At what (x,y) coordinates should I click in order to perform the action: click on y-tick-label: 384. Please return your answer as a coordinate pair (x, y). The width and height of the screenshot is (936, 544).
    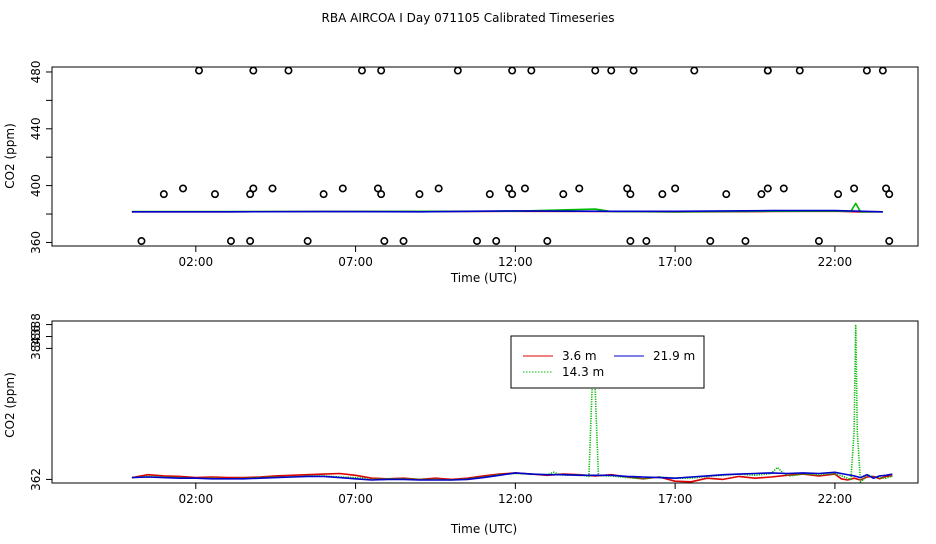
    Looking at the image, I should click on (36, 348).